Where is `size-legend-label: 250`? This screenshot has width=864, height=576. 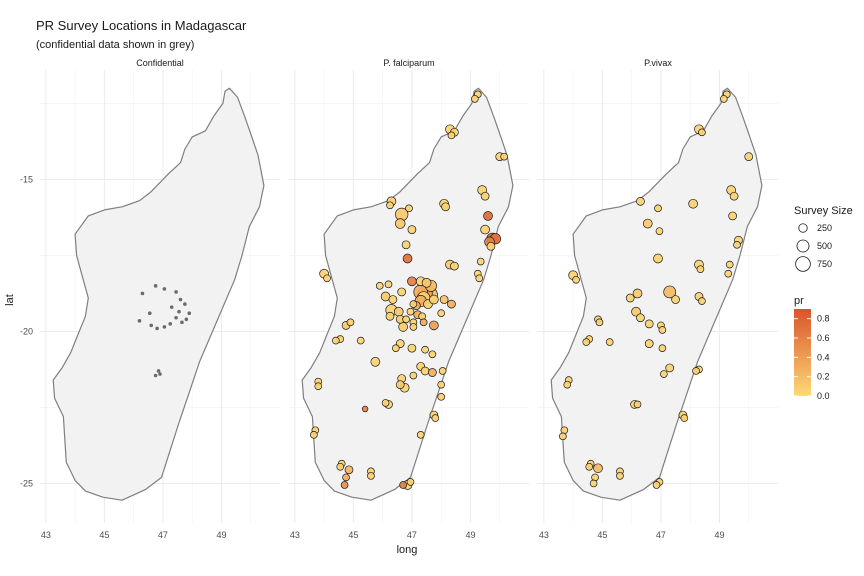
size-legend-label: 250 is located at coordinates (824, 228).